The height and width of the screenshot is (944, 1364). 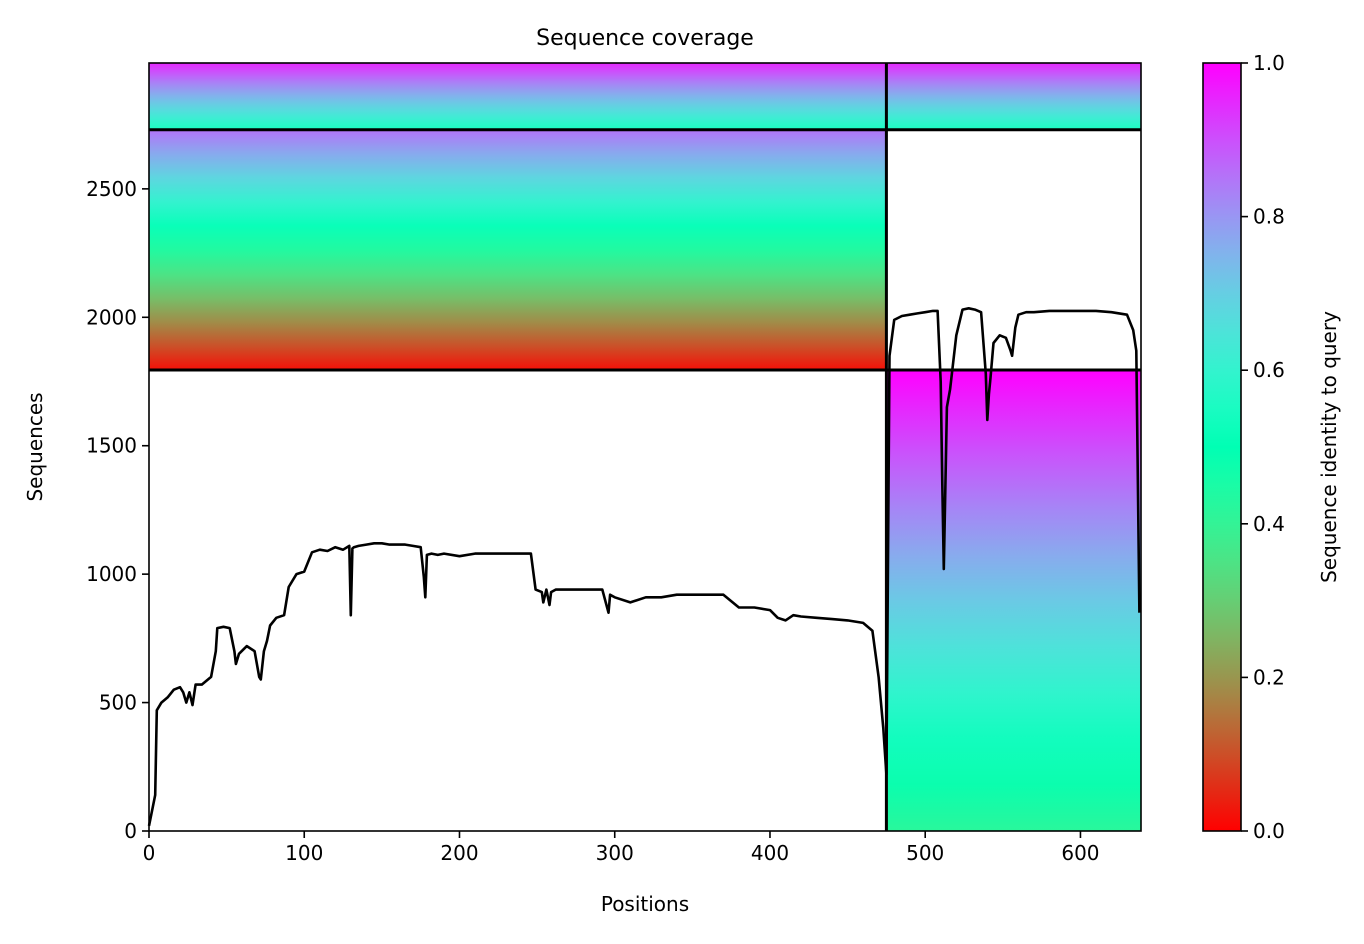 I want to click on colorbar-label: Sequence identity to query, so click(x=1329, y=447).